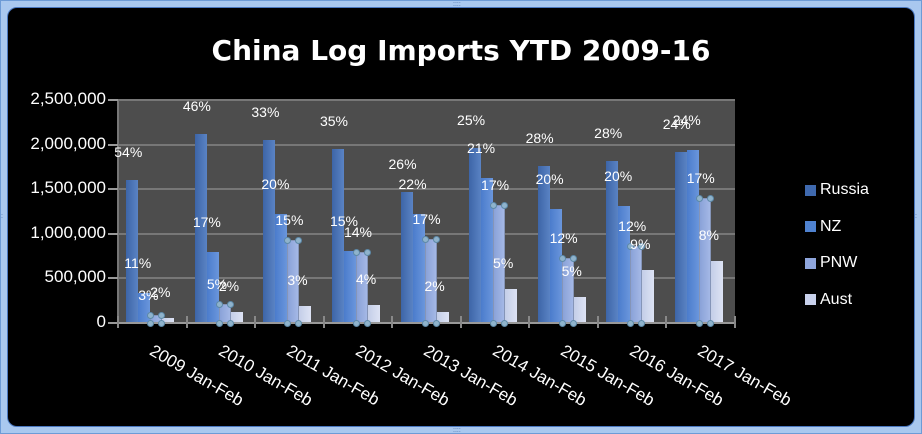 This screenshot has width=922, height=434. I want to click on resize-handle-top: ::::, so click(457, 4).